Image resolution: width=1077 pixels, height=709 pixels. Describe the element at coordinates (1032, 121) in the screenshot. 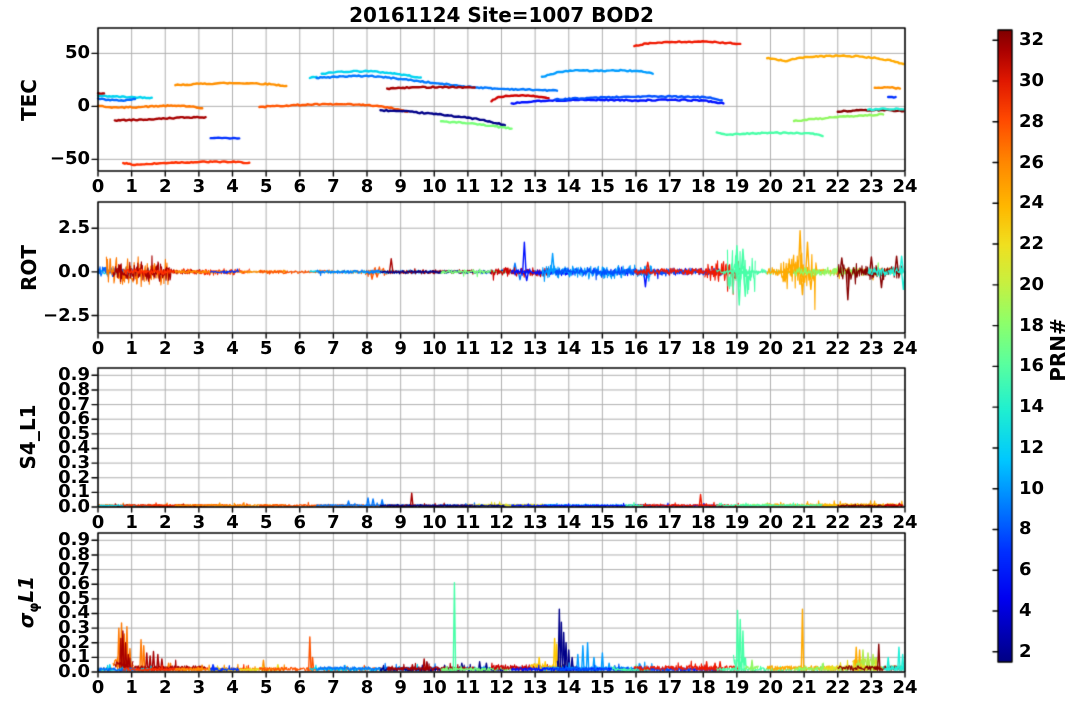

I see `tick-label: 28` at that location.